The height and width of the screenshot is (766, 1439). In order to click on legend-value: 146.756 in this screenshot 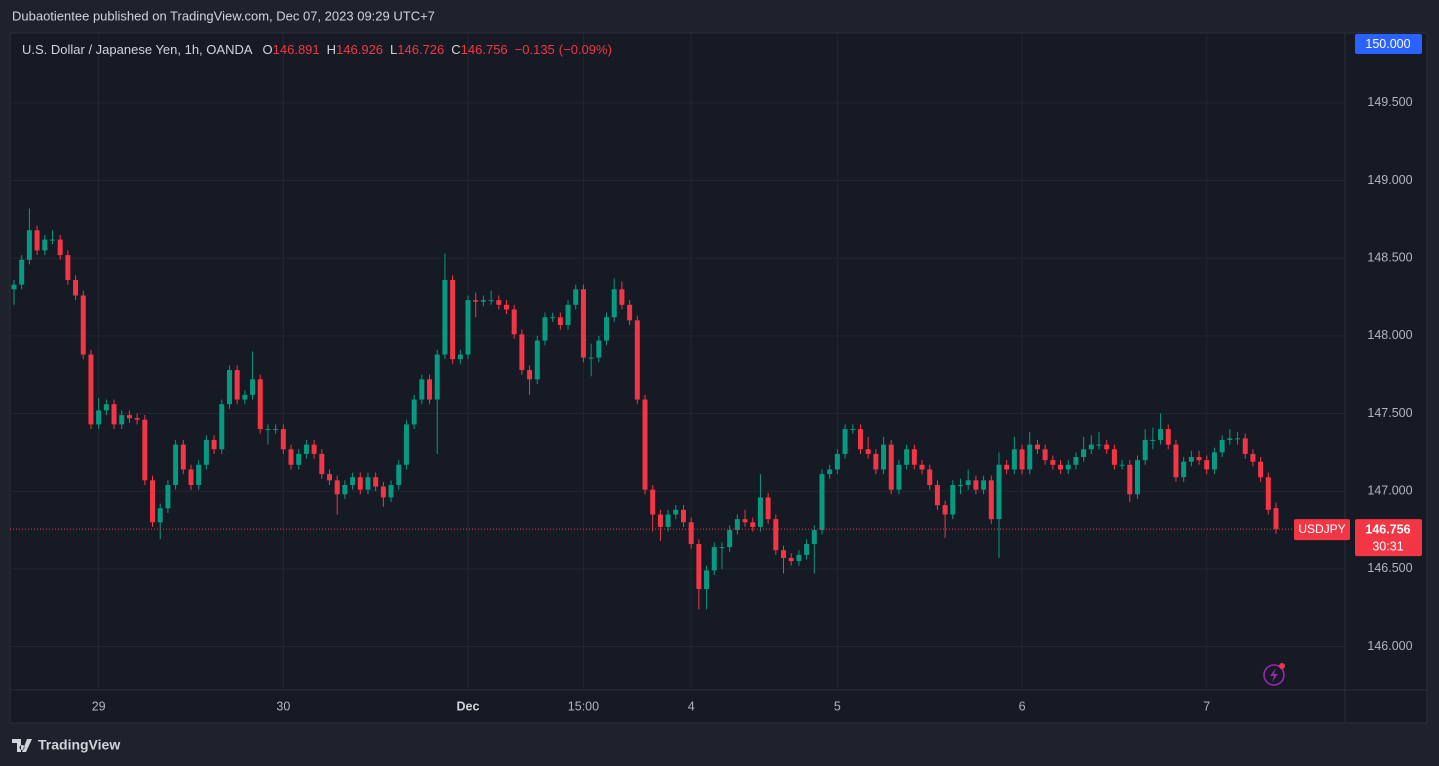, I will do `click(484, 49)`.